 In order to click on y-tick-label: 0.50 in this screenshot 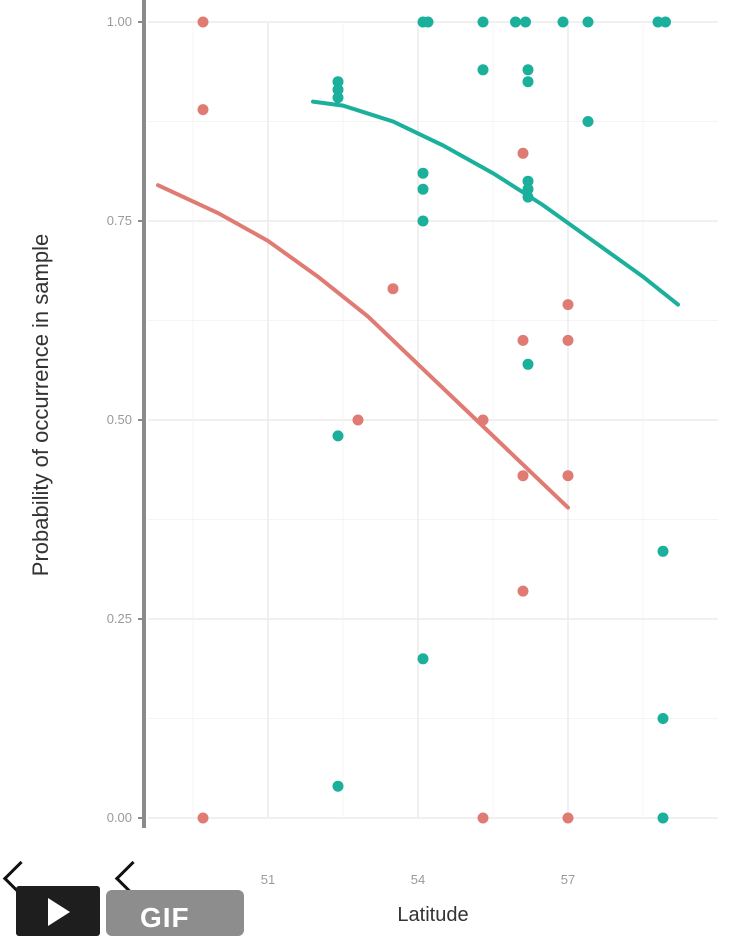, I will do `click(119, 419)`.